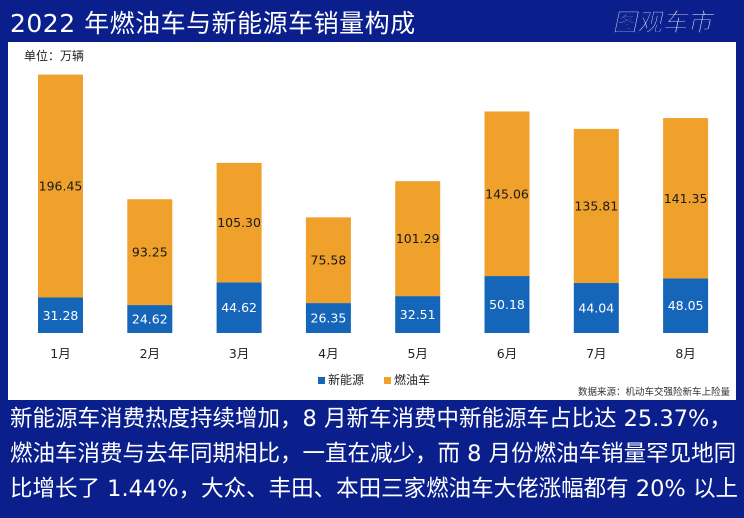 This screenshot has height=518, width=744. I want to click on data-label-new-energy-8: 48.05, so click(686, 305).